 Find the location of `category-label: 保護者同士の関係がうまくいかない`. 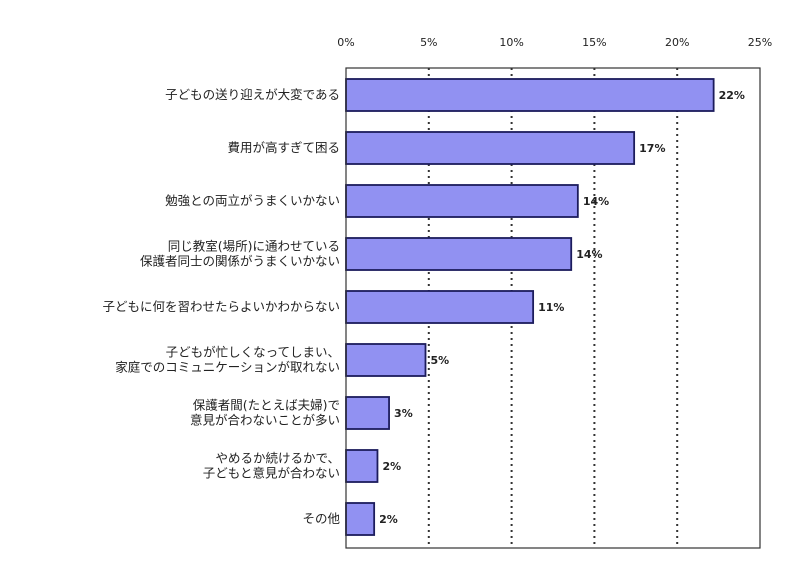

category-label: 保護者同士の関係がうまくいかない is located at coordinates (240, 261).